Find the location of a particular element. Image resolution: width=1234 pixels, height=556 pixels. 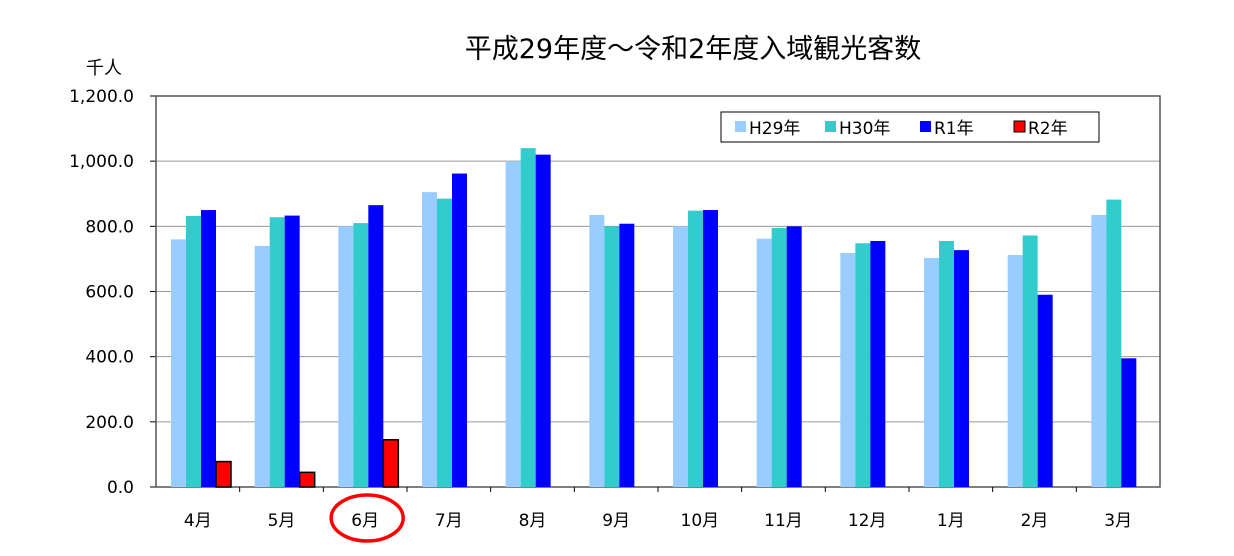

x-tick-label: 8月 is located at coordinates (533, 521).